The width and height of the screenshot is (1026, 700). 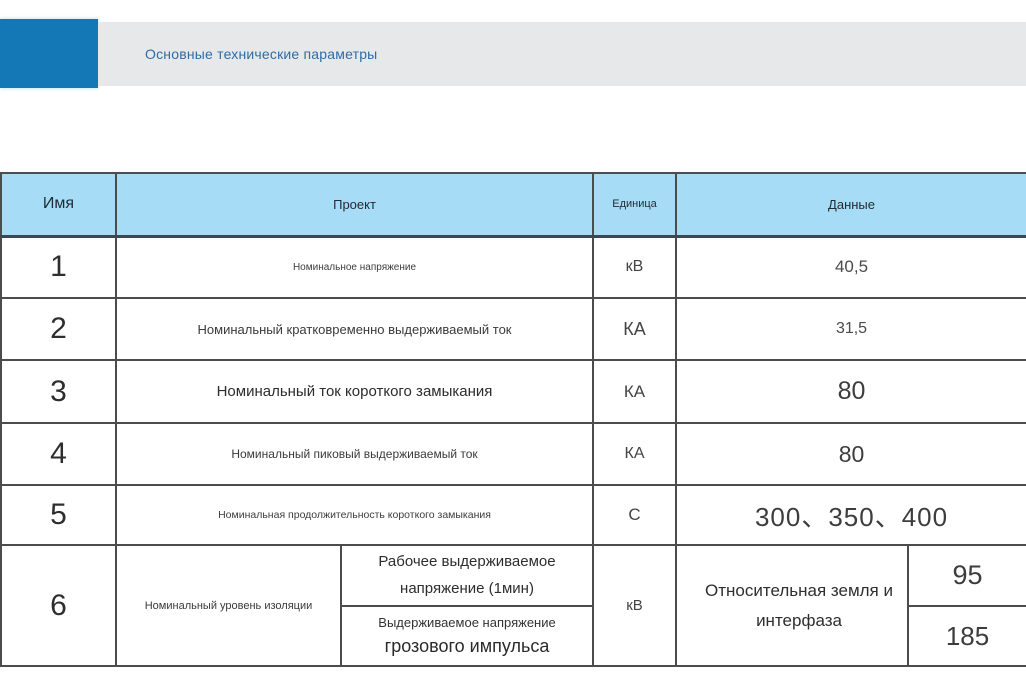 What do you see at coordinates (467, 622) in the screenshot?
I see `sub-parameter-line: Выдерживаемое напряжение` at bounding box center [467, 622].